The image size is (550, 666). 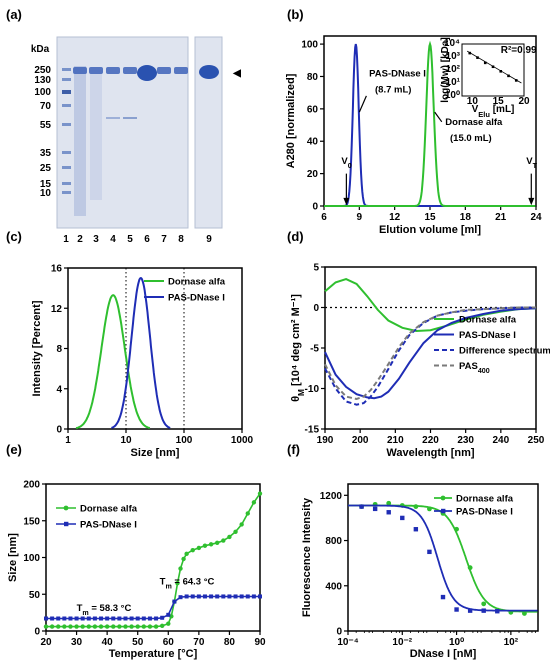 What do you see at coordinates (344, 161) in the screenshot?
I see `sec-marker-label-main: V` at bounding box center [344, 161].